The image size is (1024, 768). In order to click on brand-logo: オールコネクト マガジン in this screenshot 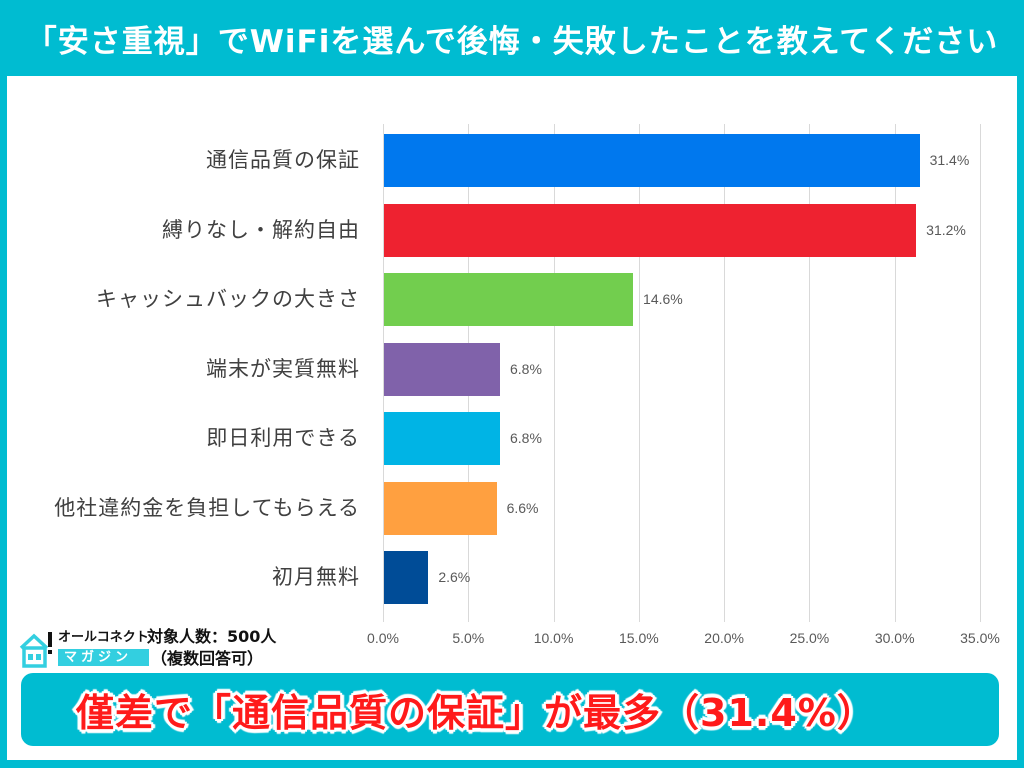, I will do `click(83, 650)`.